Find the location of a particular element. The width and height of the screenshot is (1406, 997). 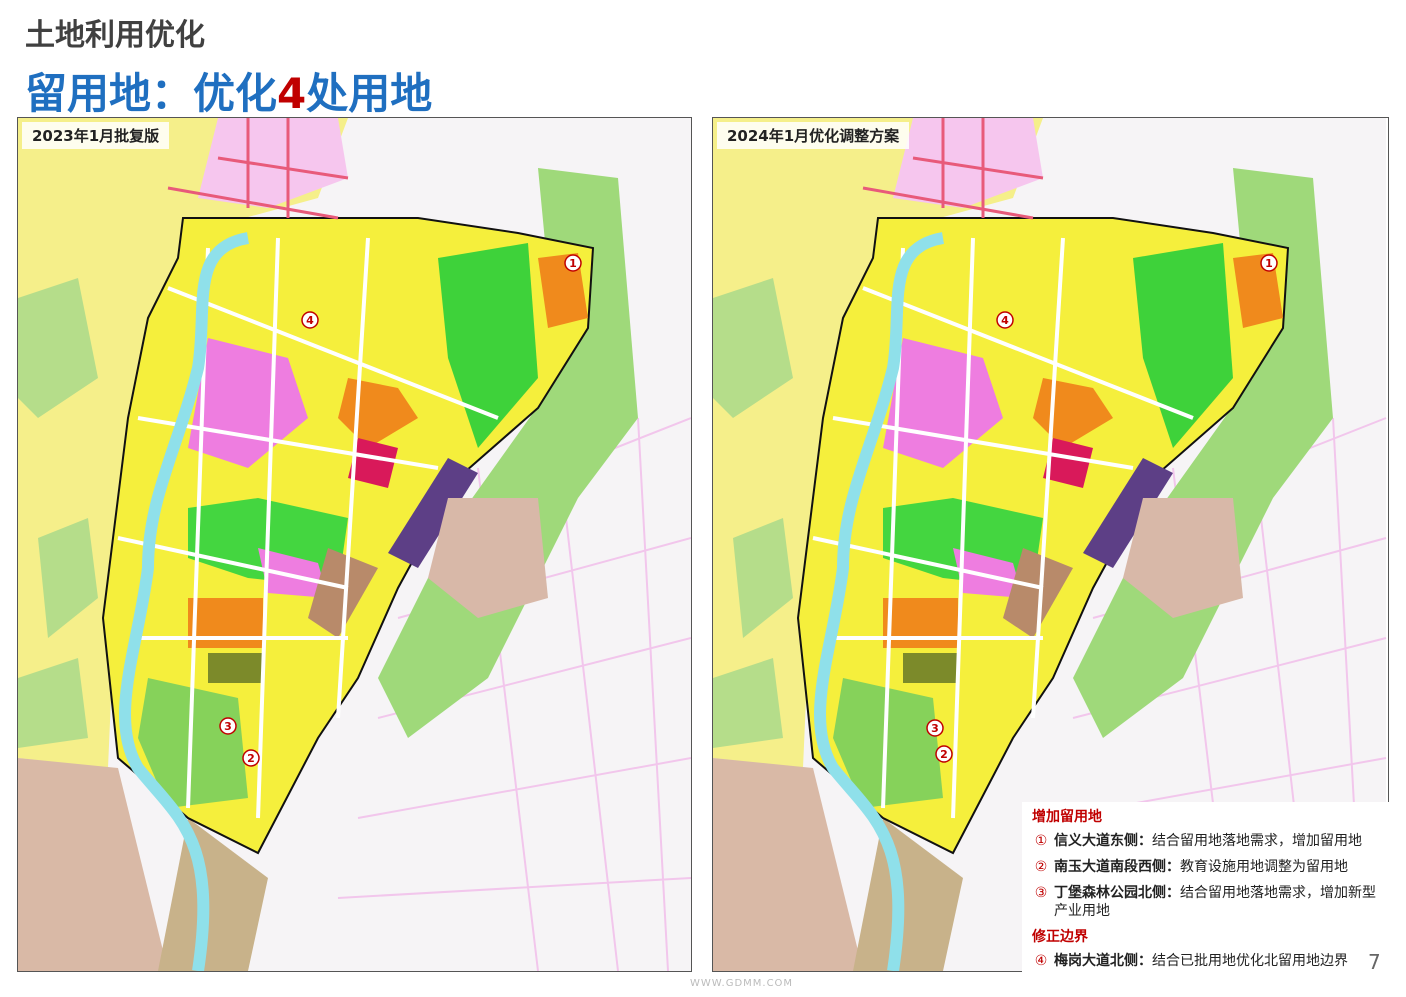

legend-text: 教育设施用地调整为留用地 is located at coordinates (1264, 867).